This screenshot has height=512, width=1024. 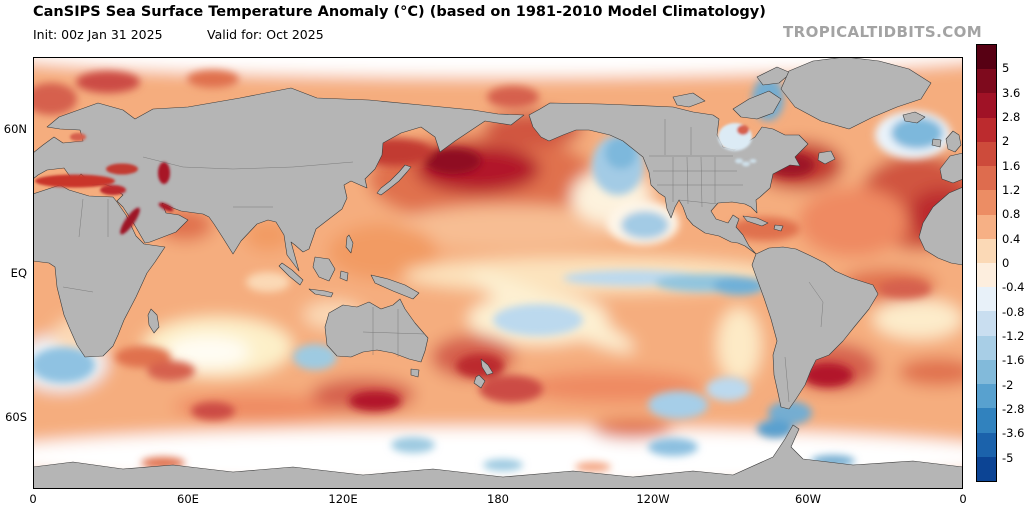 What do you see at coordinates (1011, 189) in the screenshot?
I see `colorbar-tick-label: 1.2` at bounding box center [1011, 189].